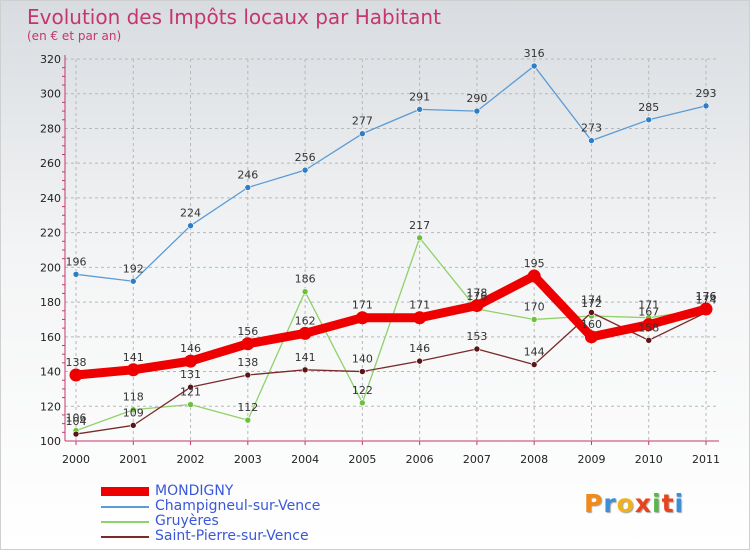  What do you see at coordinates (50, 163) in the screenshot?
I see `y-tick-label: 260` at bounding box center [50, 163].